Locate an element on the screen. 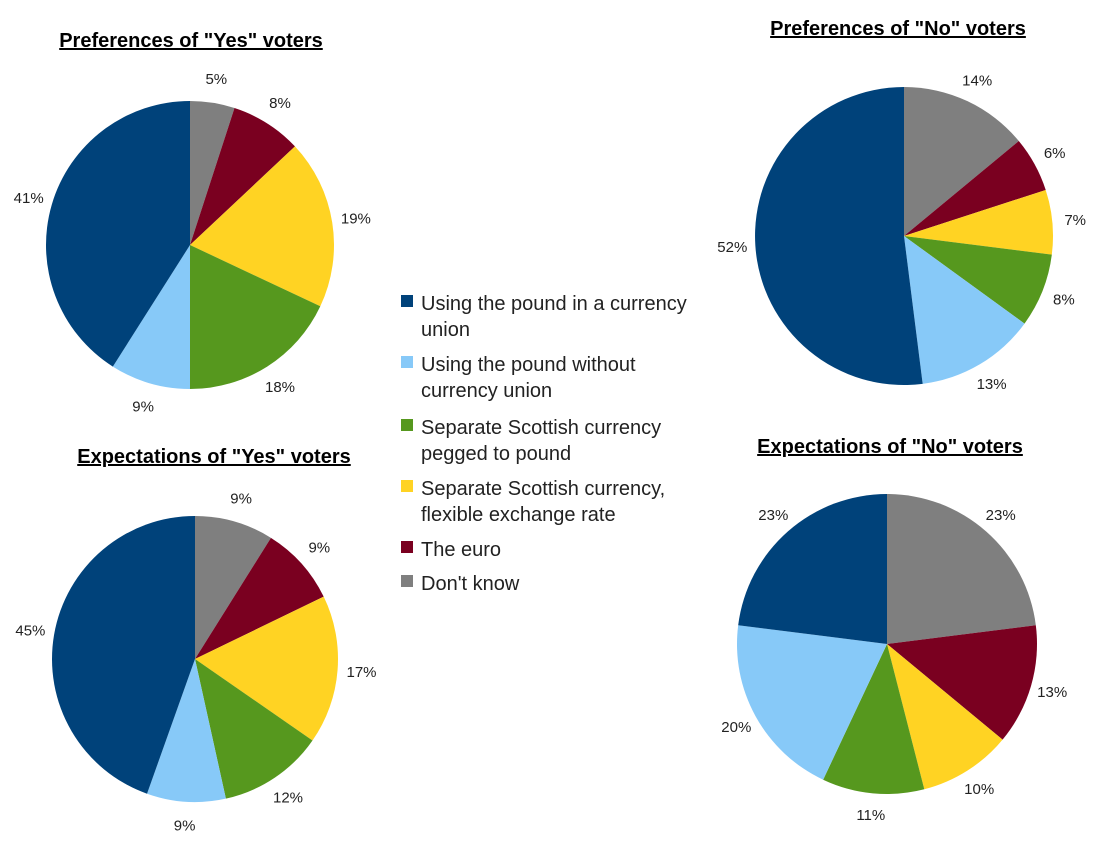  slice-label-no-expectations-4: 13% is located at coordinates (1052, 692).